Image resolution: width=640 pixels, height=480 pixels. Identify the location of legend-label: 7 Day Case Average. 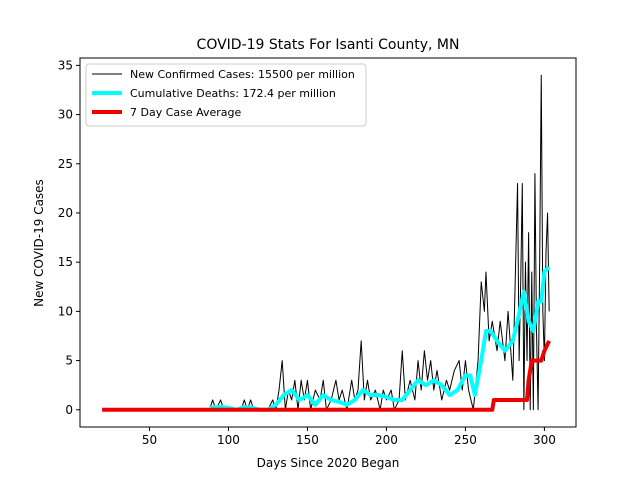
(186, 112).